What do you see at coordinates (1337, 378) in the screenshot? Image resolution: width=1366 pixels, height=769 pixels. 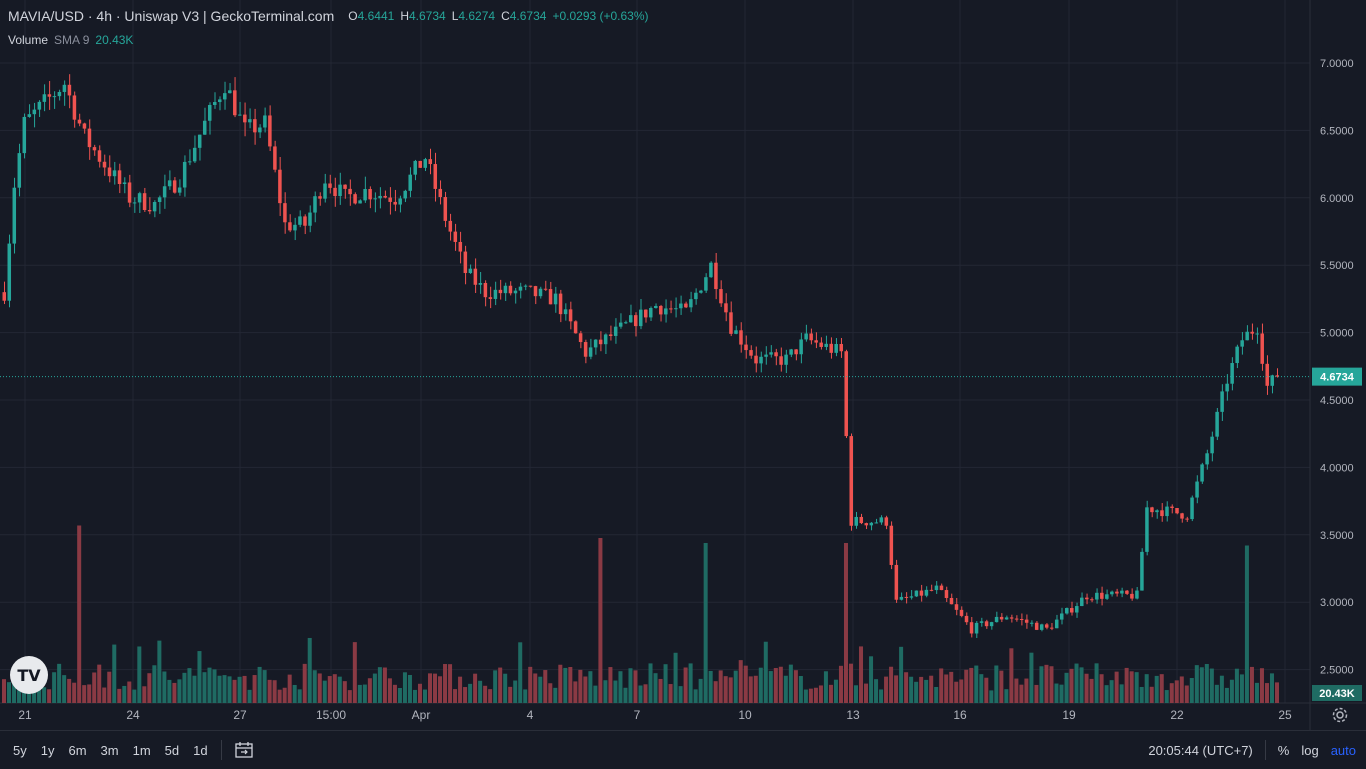 I see `last-price-label: 4.6734` at bounding box center [1337, 378].